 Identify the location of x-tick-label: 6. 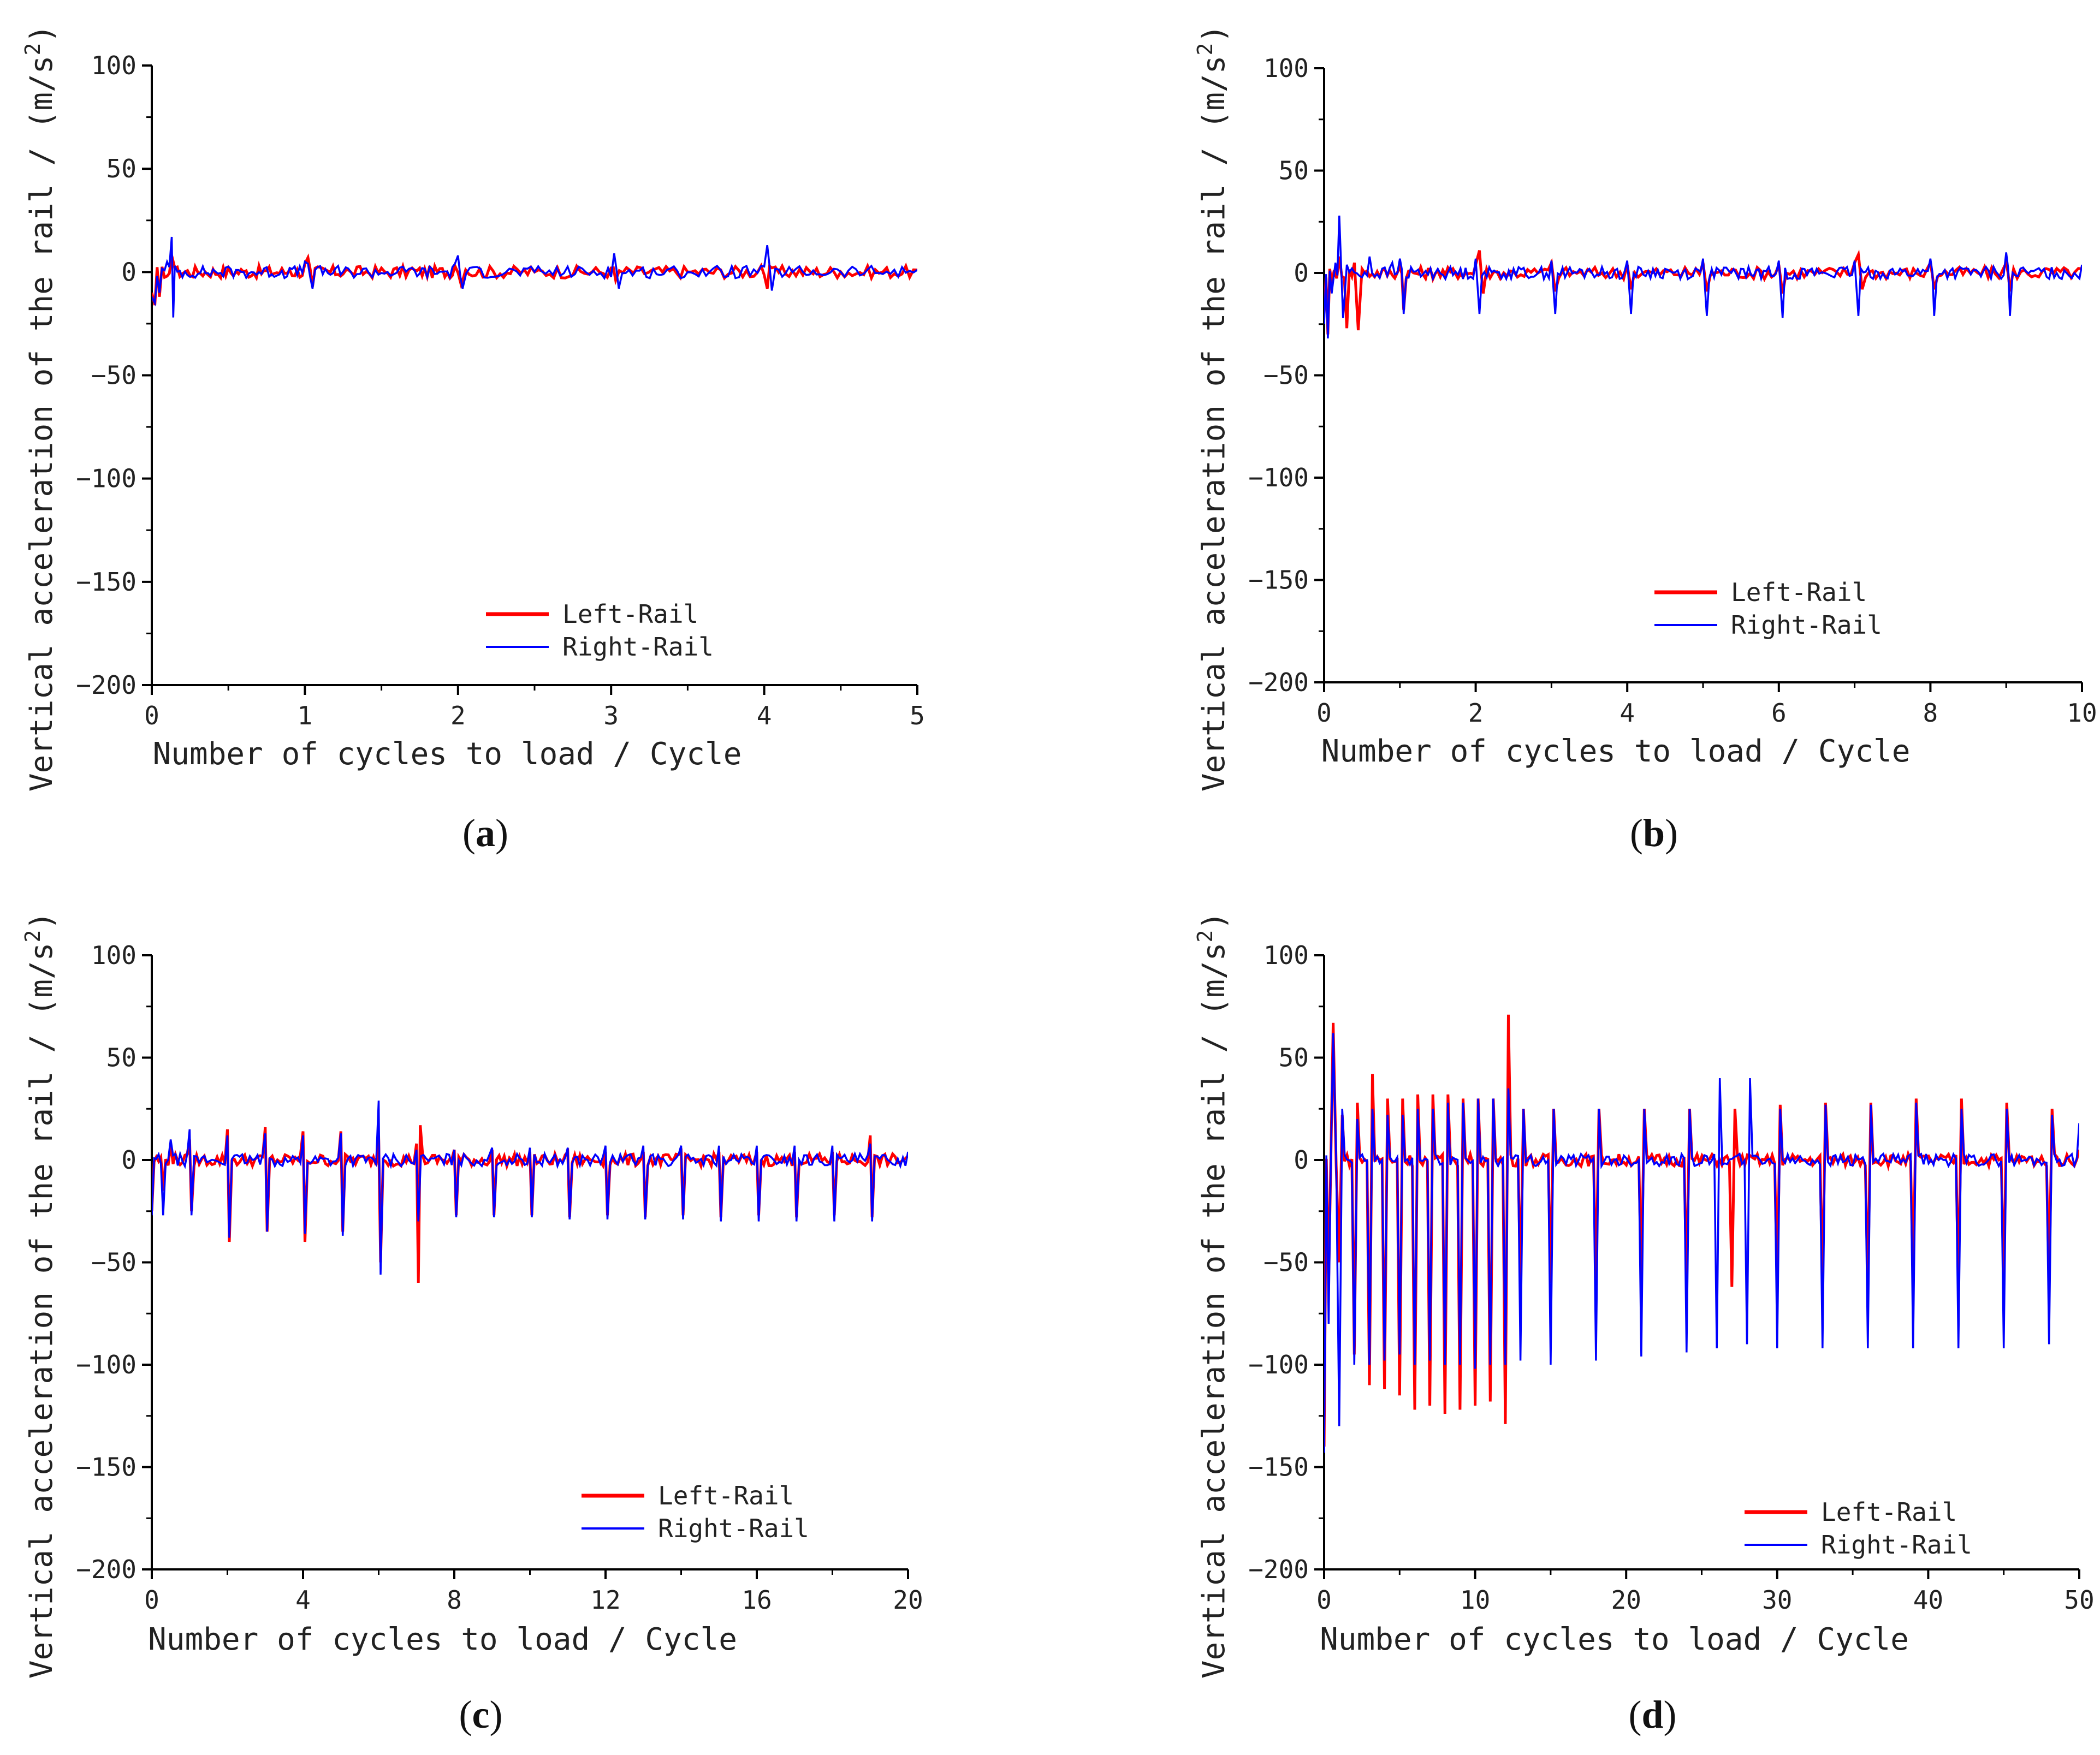
(1779, 713).